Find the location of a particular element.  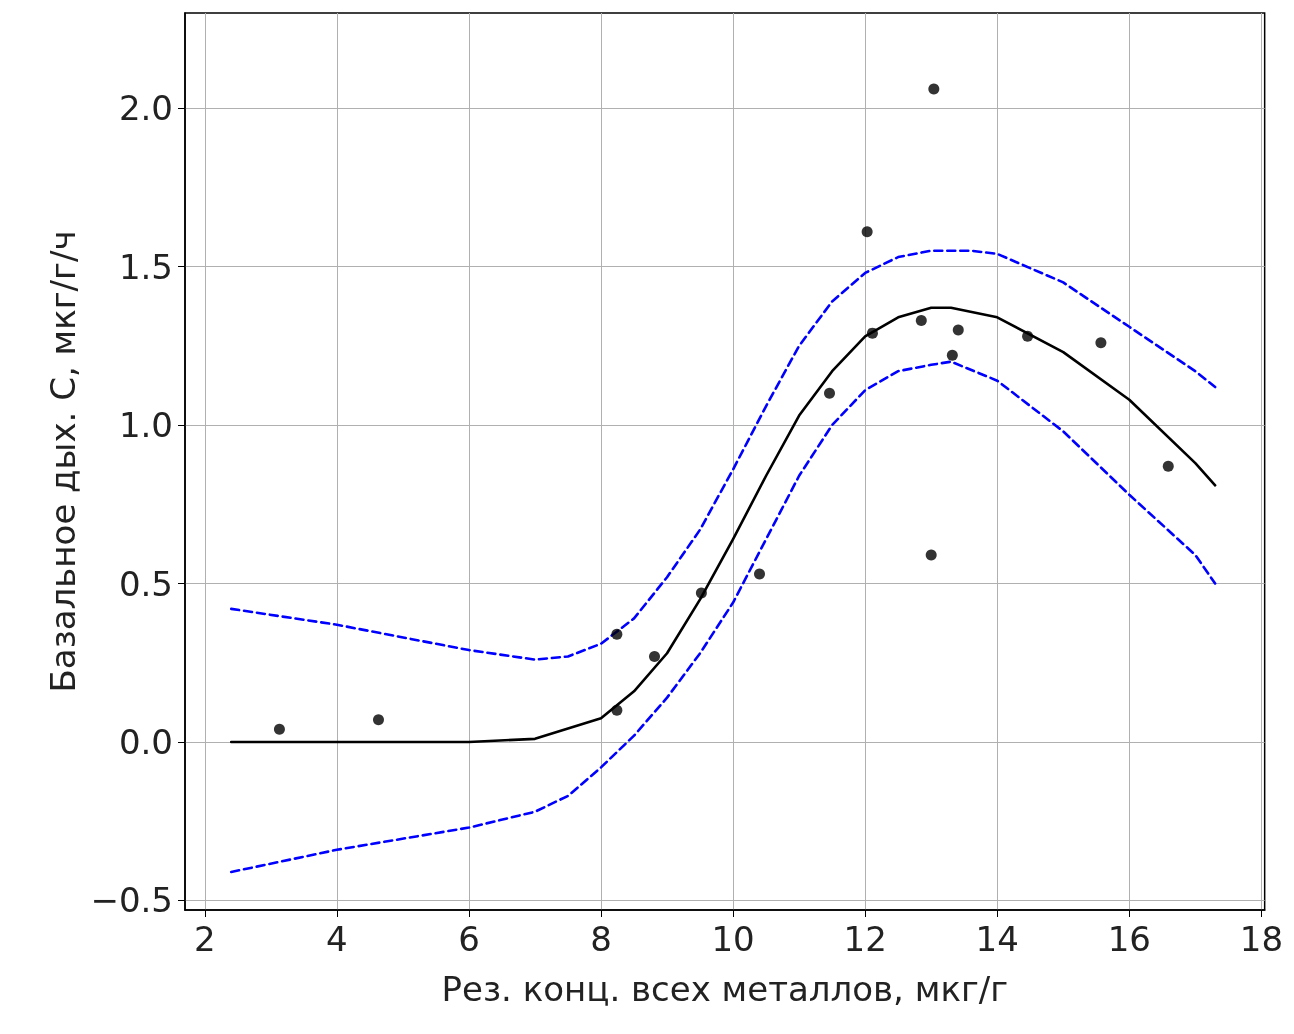

x-tick-label: 4 is located at coordinates (337, 939).